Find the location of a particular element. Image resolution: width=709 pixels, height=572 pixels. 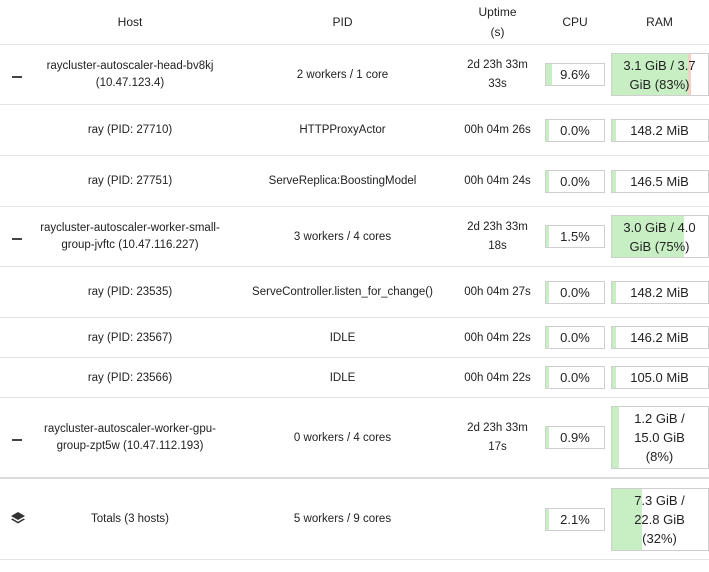

ram-meter-text: 146.2 MiB is located at coordinates (659, 337).